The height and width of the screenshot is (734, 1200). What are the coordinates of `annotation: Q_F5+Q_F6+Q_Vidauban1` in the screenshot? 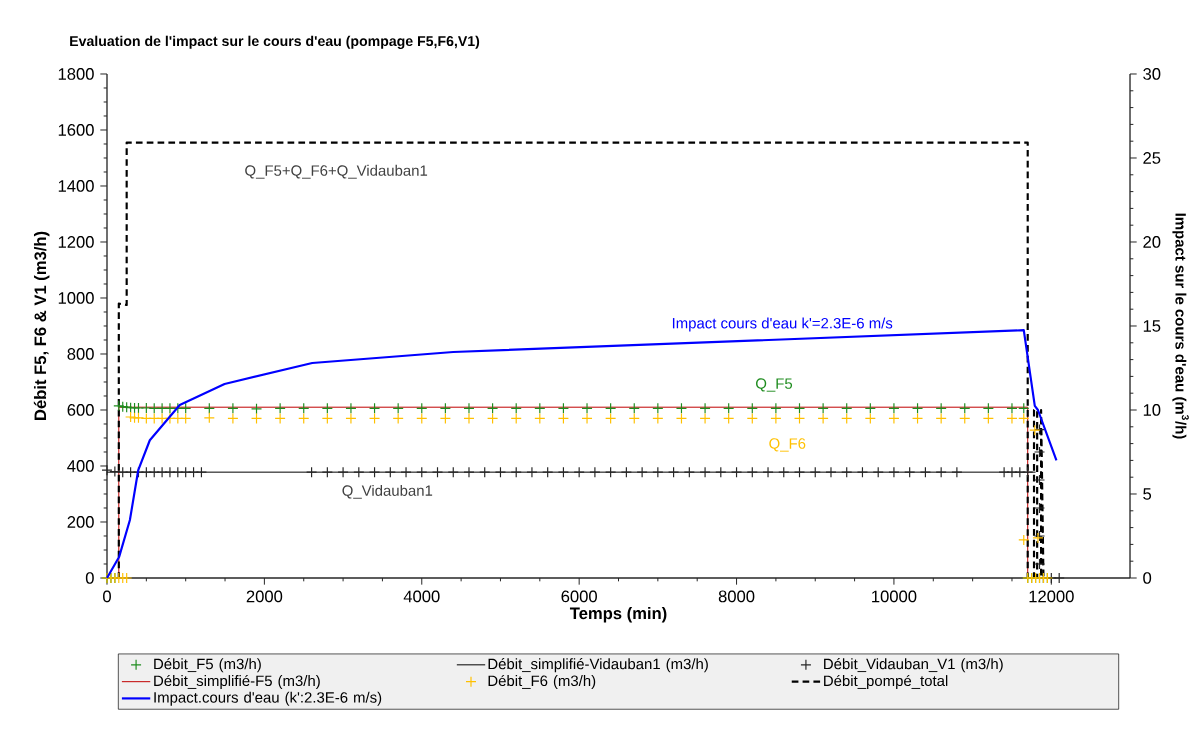 It's located at (336, 171).